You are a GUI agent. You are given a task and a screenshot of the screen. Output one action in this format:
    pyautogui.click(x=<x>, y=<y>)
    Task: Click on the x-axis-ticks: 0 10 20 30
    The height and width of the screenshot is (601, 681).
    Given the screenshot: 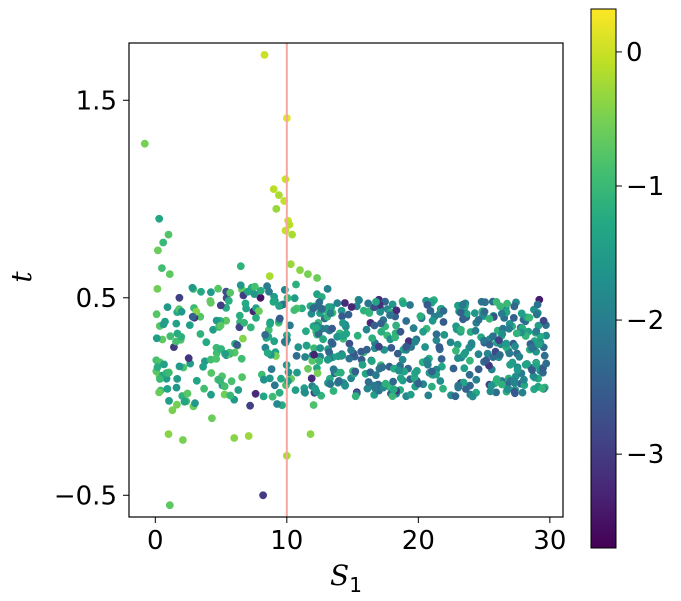 What is the action you would take?
    pyautogui.click(x=356, y=536)
    